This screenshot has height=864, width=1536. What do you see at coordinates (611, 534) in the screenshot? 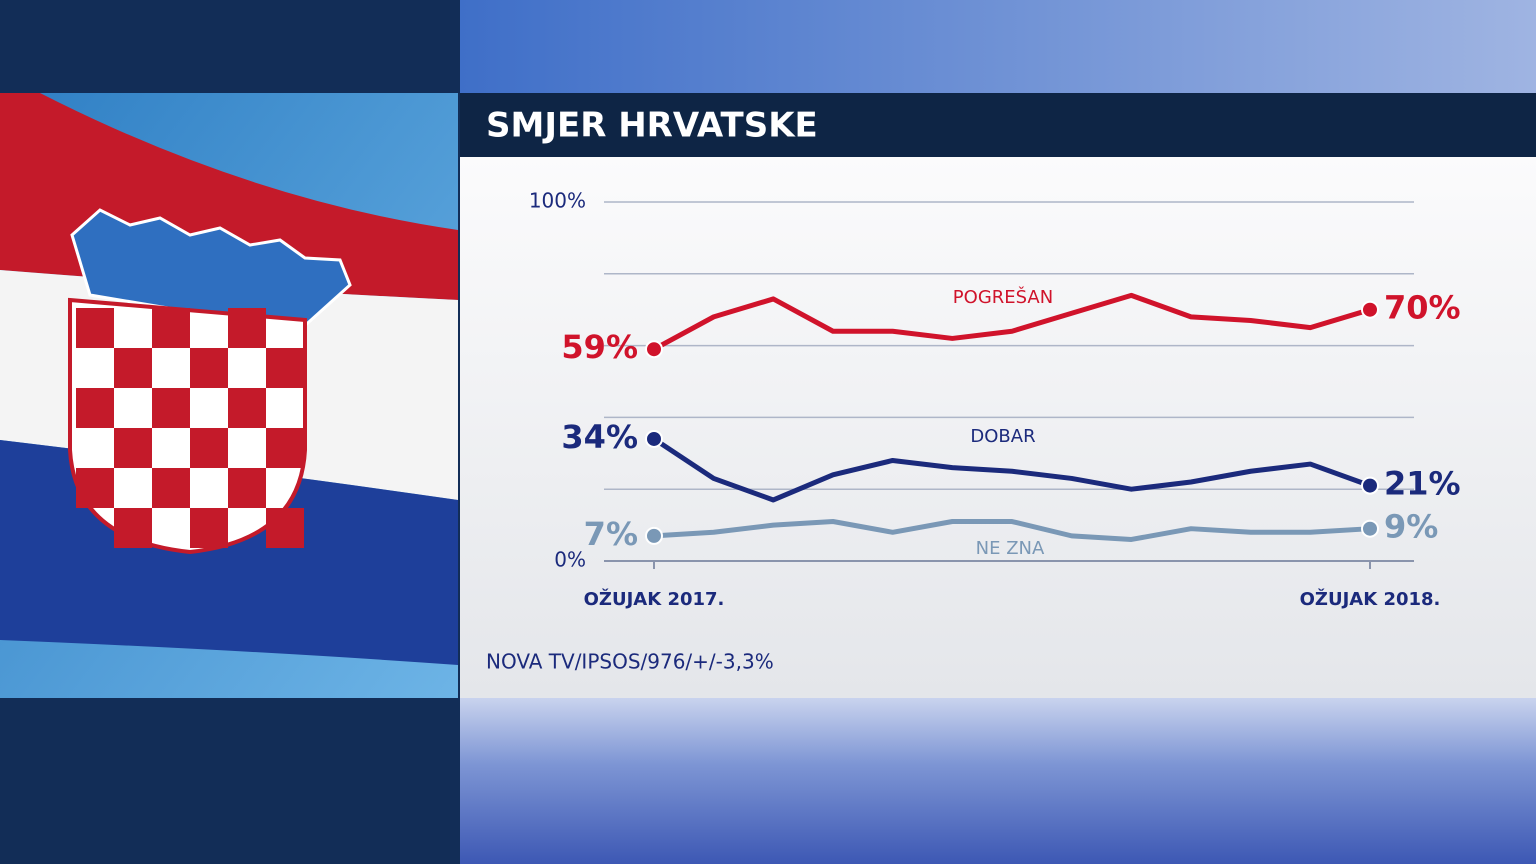
I see `value-label: 7%` at bounding box center [611, 534].